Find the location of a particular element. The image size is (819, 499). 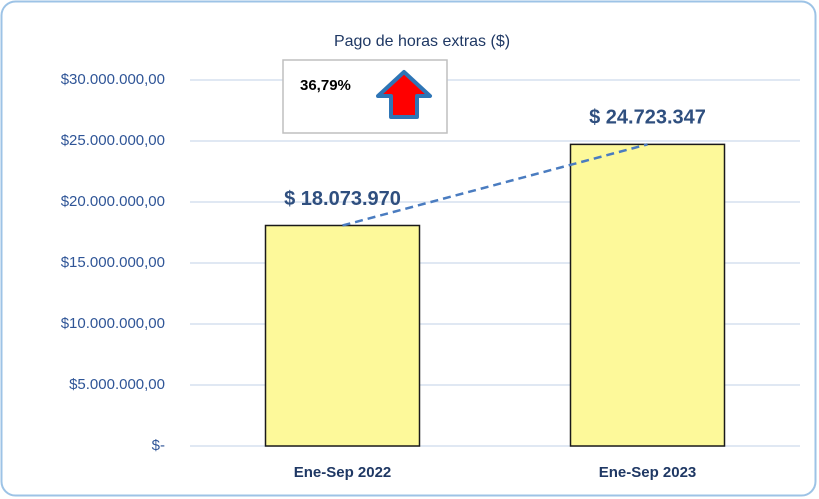

y-tick-label: $10.000.000,00 is located at coordinates (113, 323).